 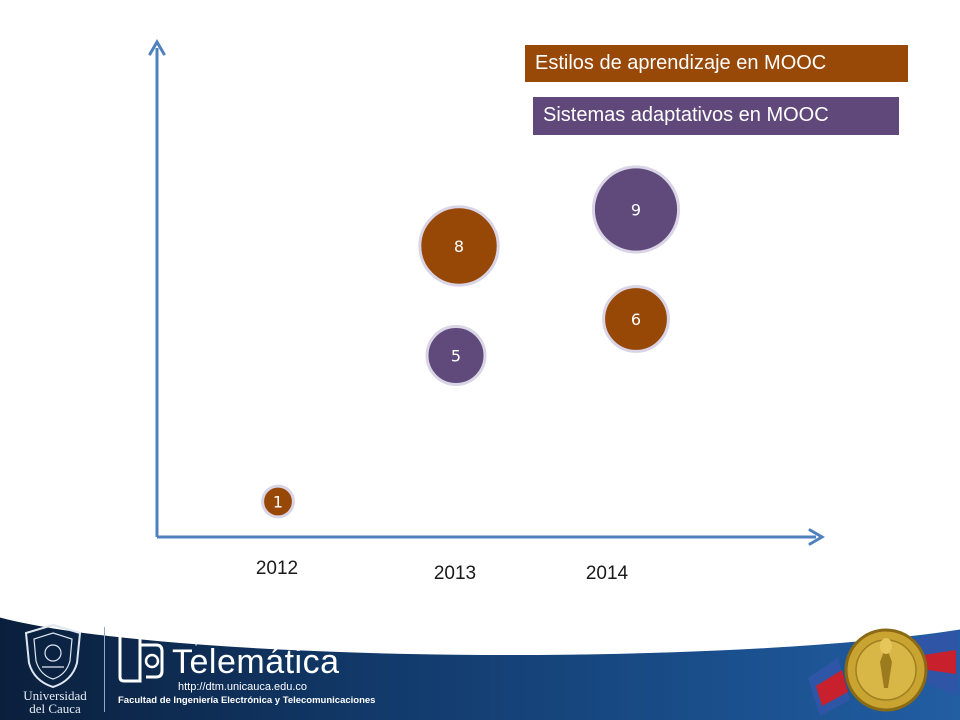 I want to click on legend-item-sistemas: Sistemas adaptativos en MOOC, so click(x=716, y=116).